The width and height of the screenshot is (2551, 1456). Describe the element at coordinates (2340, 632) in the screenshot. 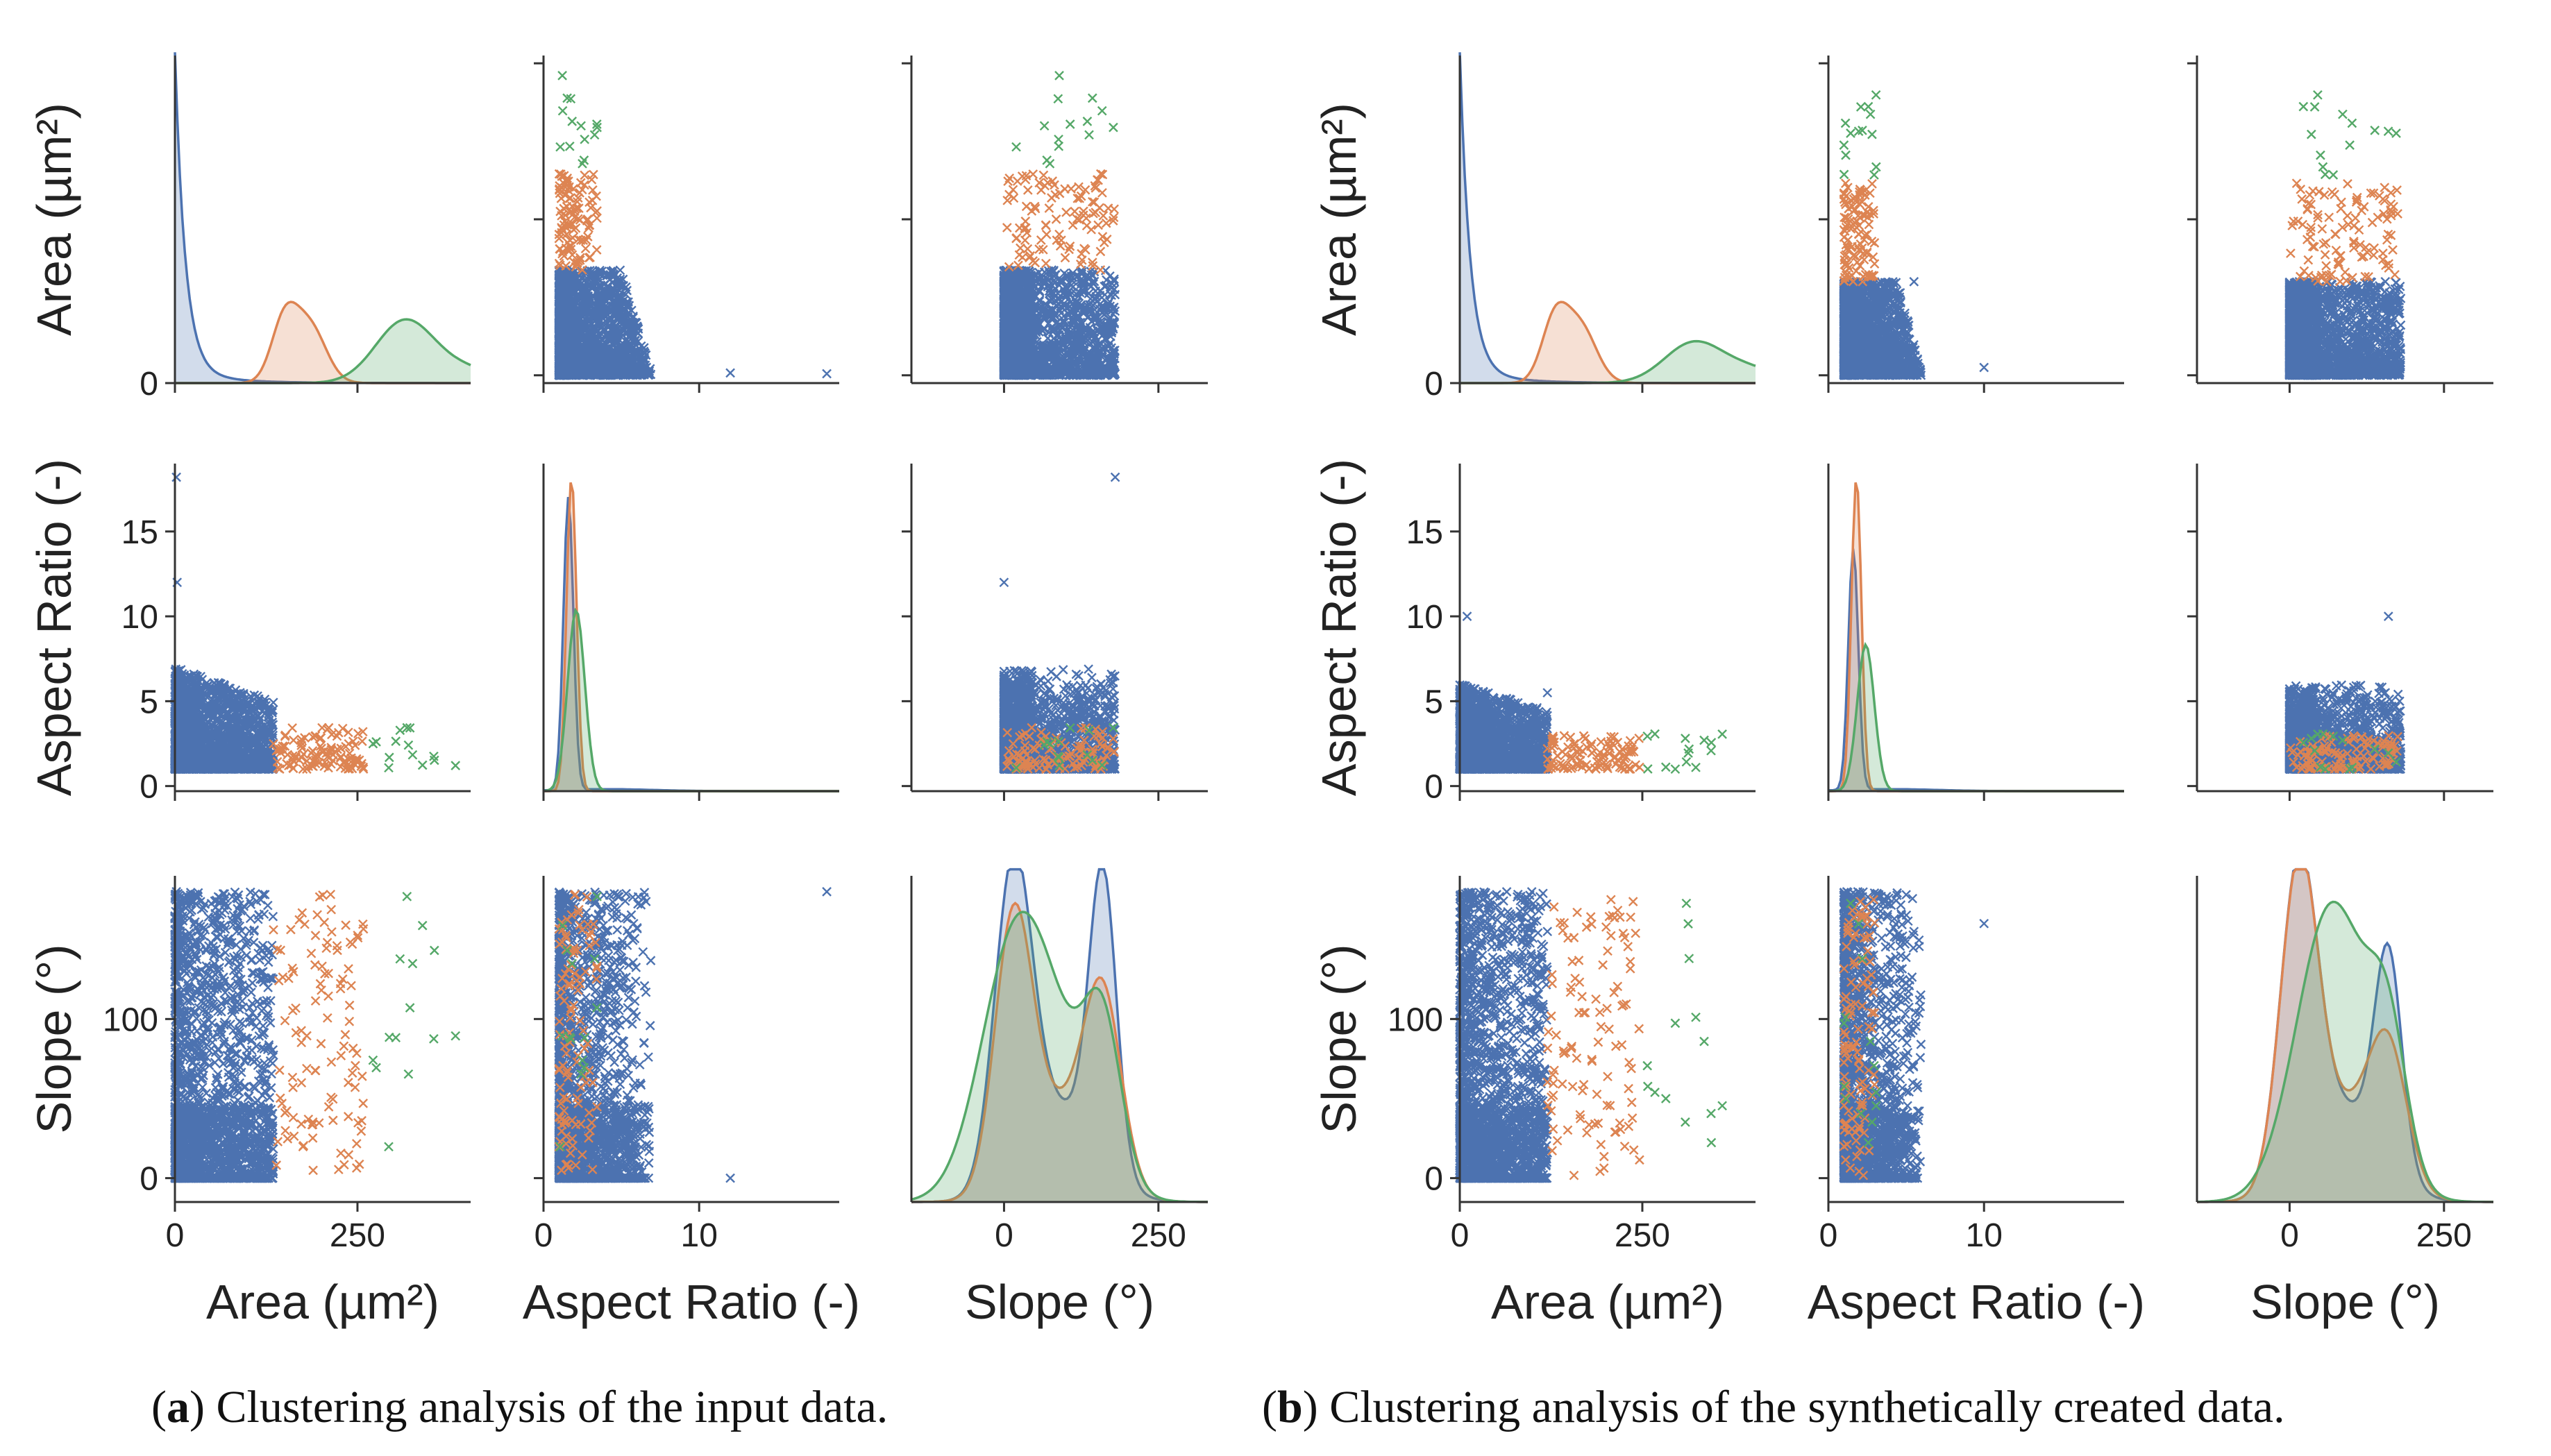

I see `panel-b-cell-r1-c2` at that location.